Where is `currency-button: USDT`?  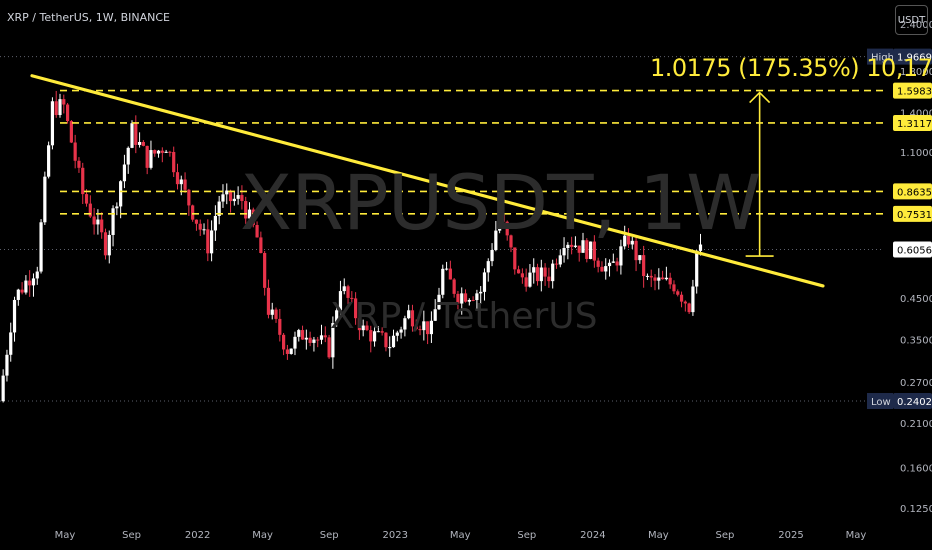 currency-button: USDT is located at coordinates (911, 20).